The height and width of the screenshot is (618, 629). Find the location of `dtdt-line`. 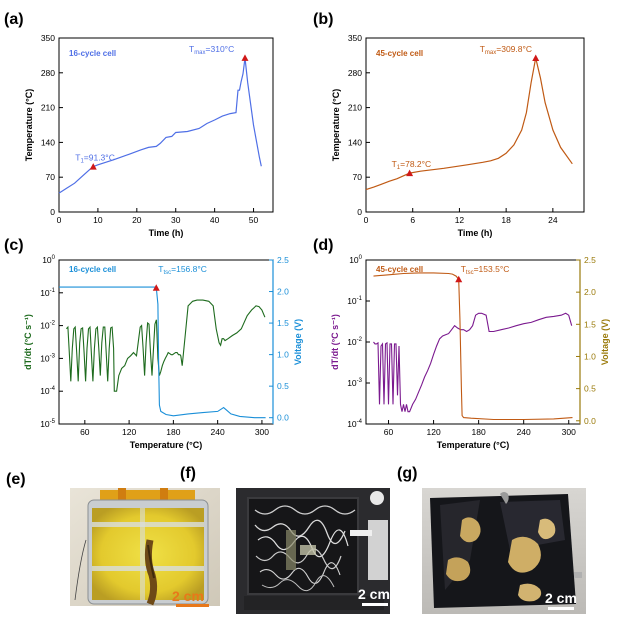

dtdt-line is located at coordinates (473, 362).